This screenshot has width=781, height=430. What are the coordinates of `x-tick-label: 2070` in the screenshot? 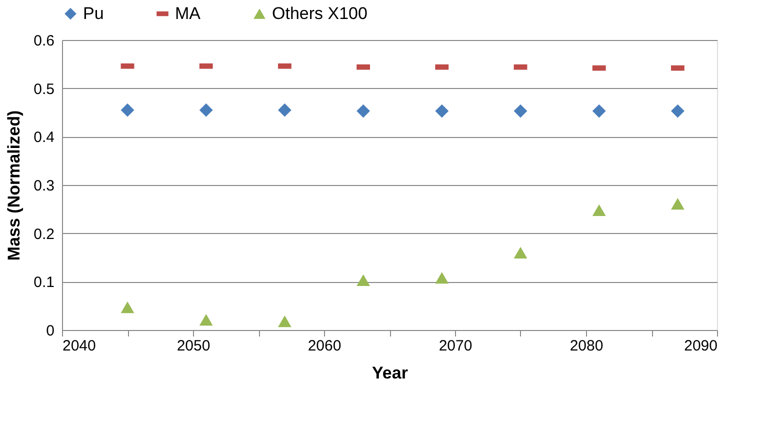 It's located at (455, 346).